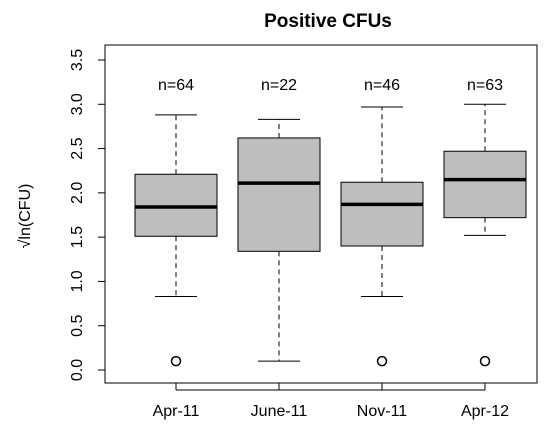  I want to click on y-tick-label: 3.0, so click(77, 104).